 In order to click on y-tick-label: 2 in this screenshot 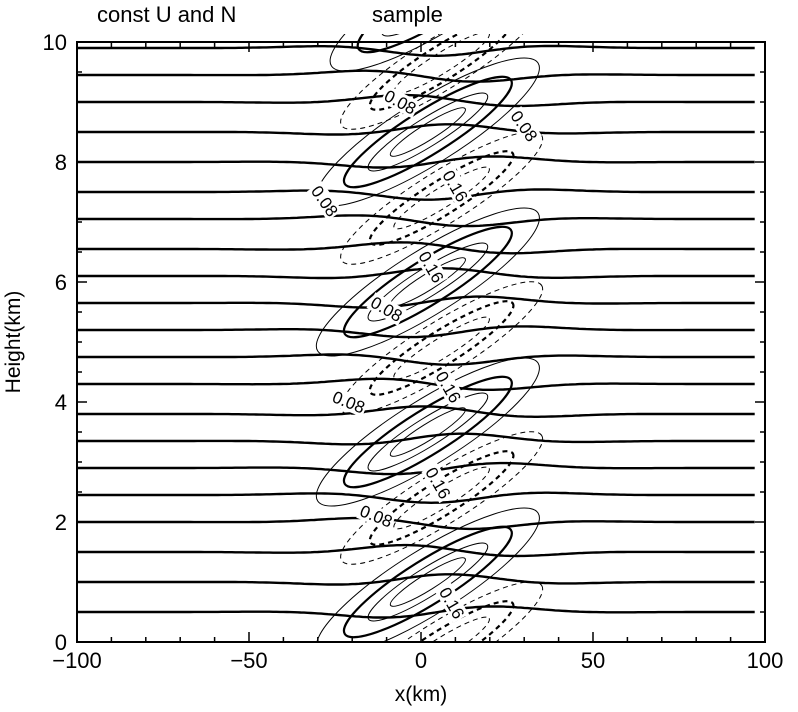, I will do `click(61, 522)`.